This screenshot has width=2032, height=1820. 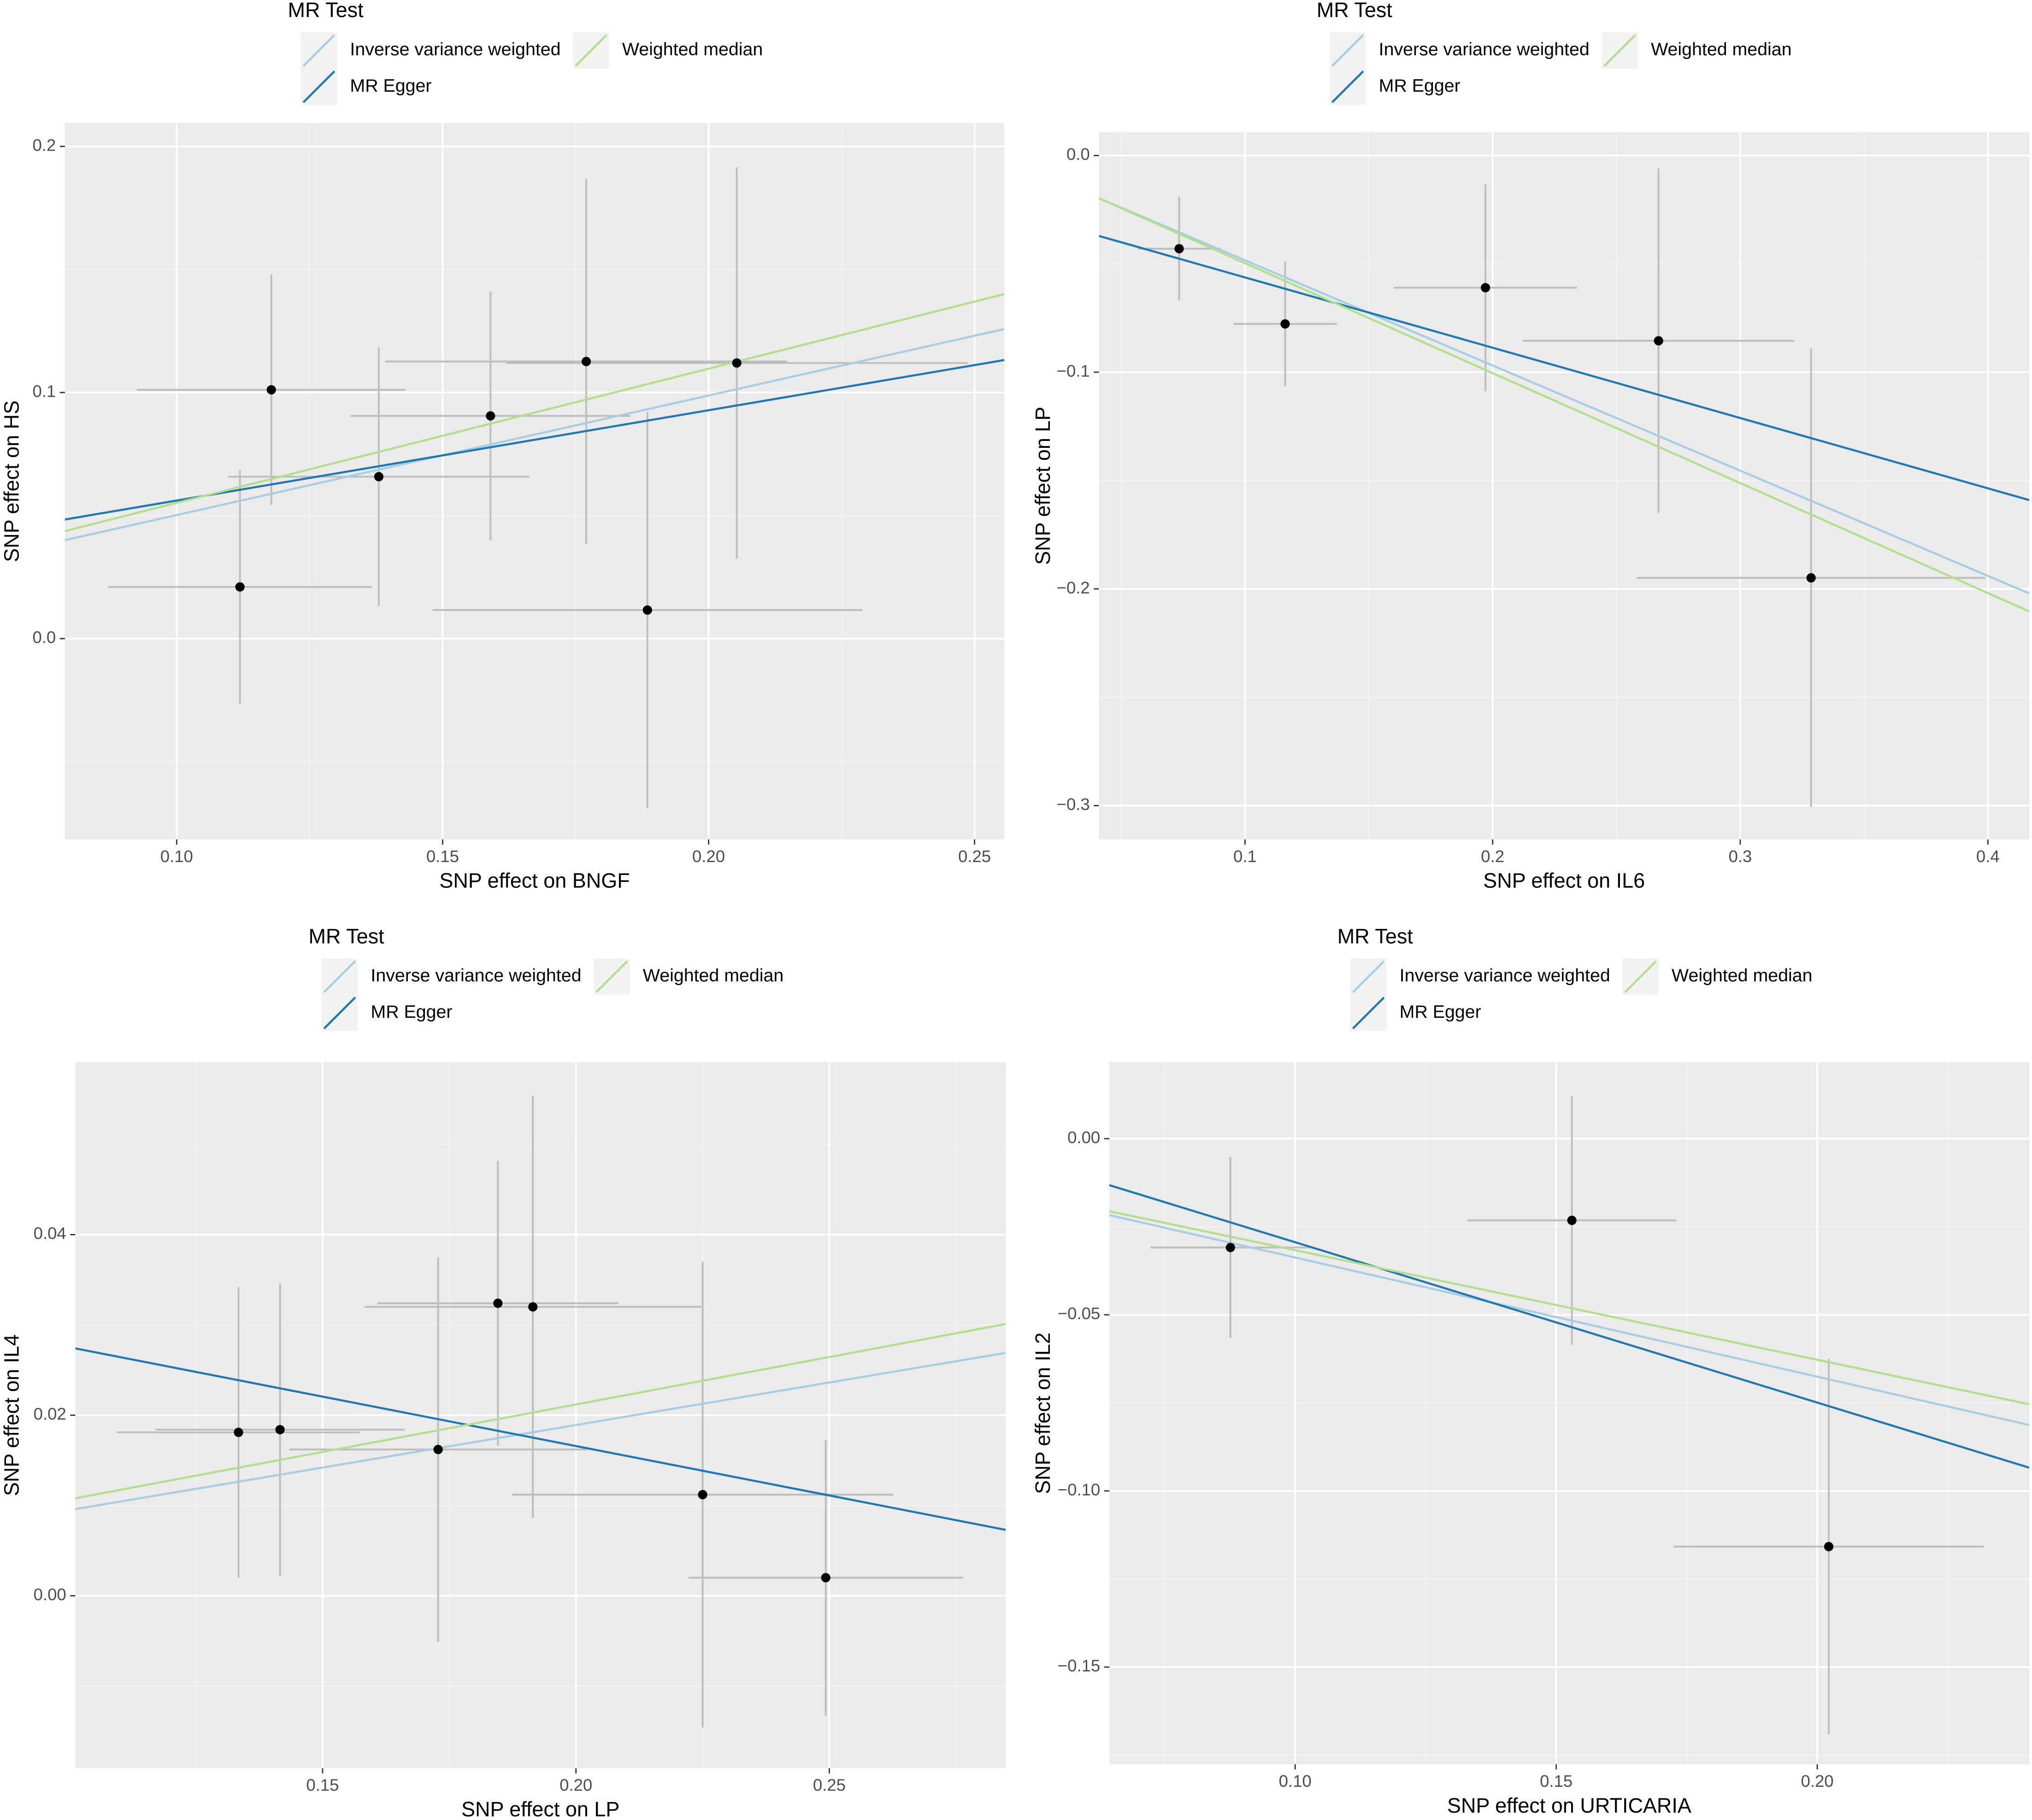 I want to click on y-tick-label: −0.3, so click(x=1073, y=804).